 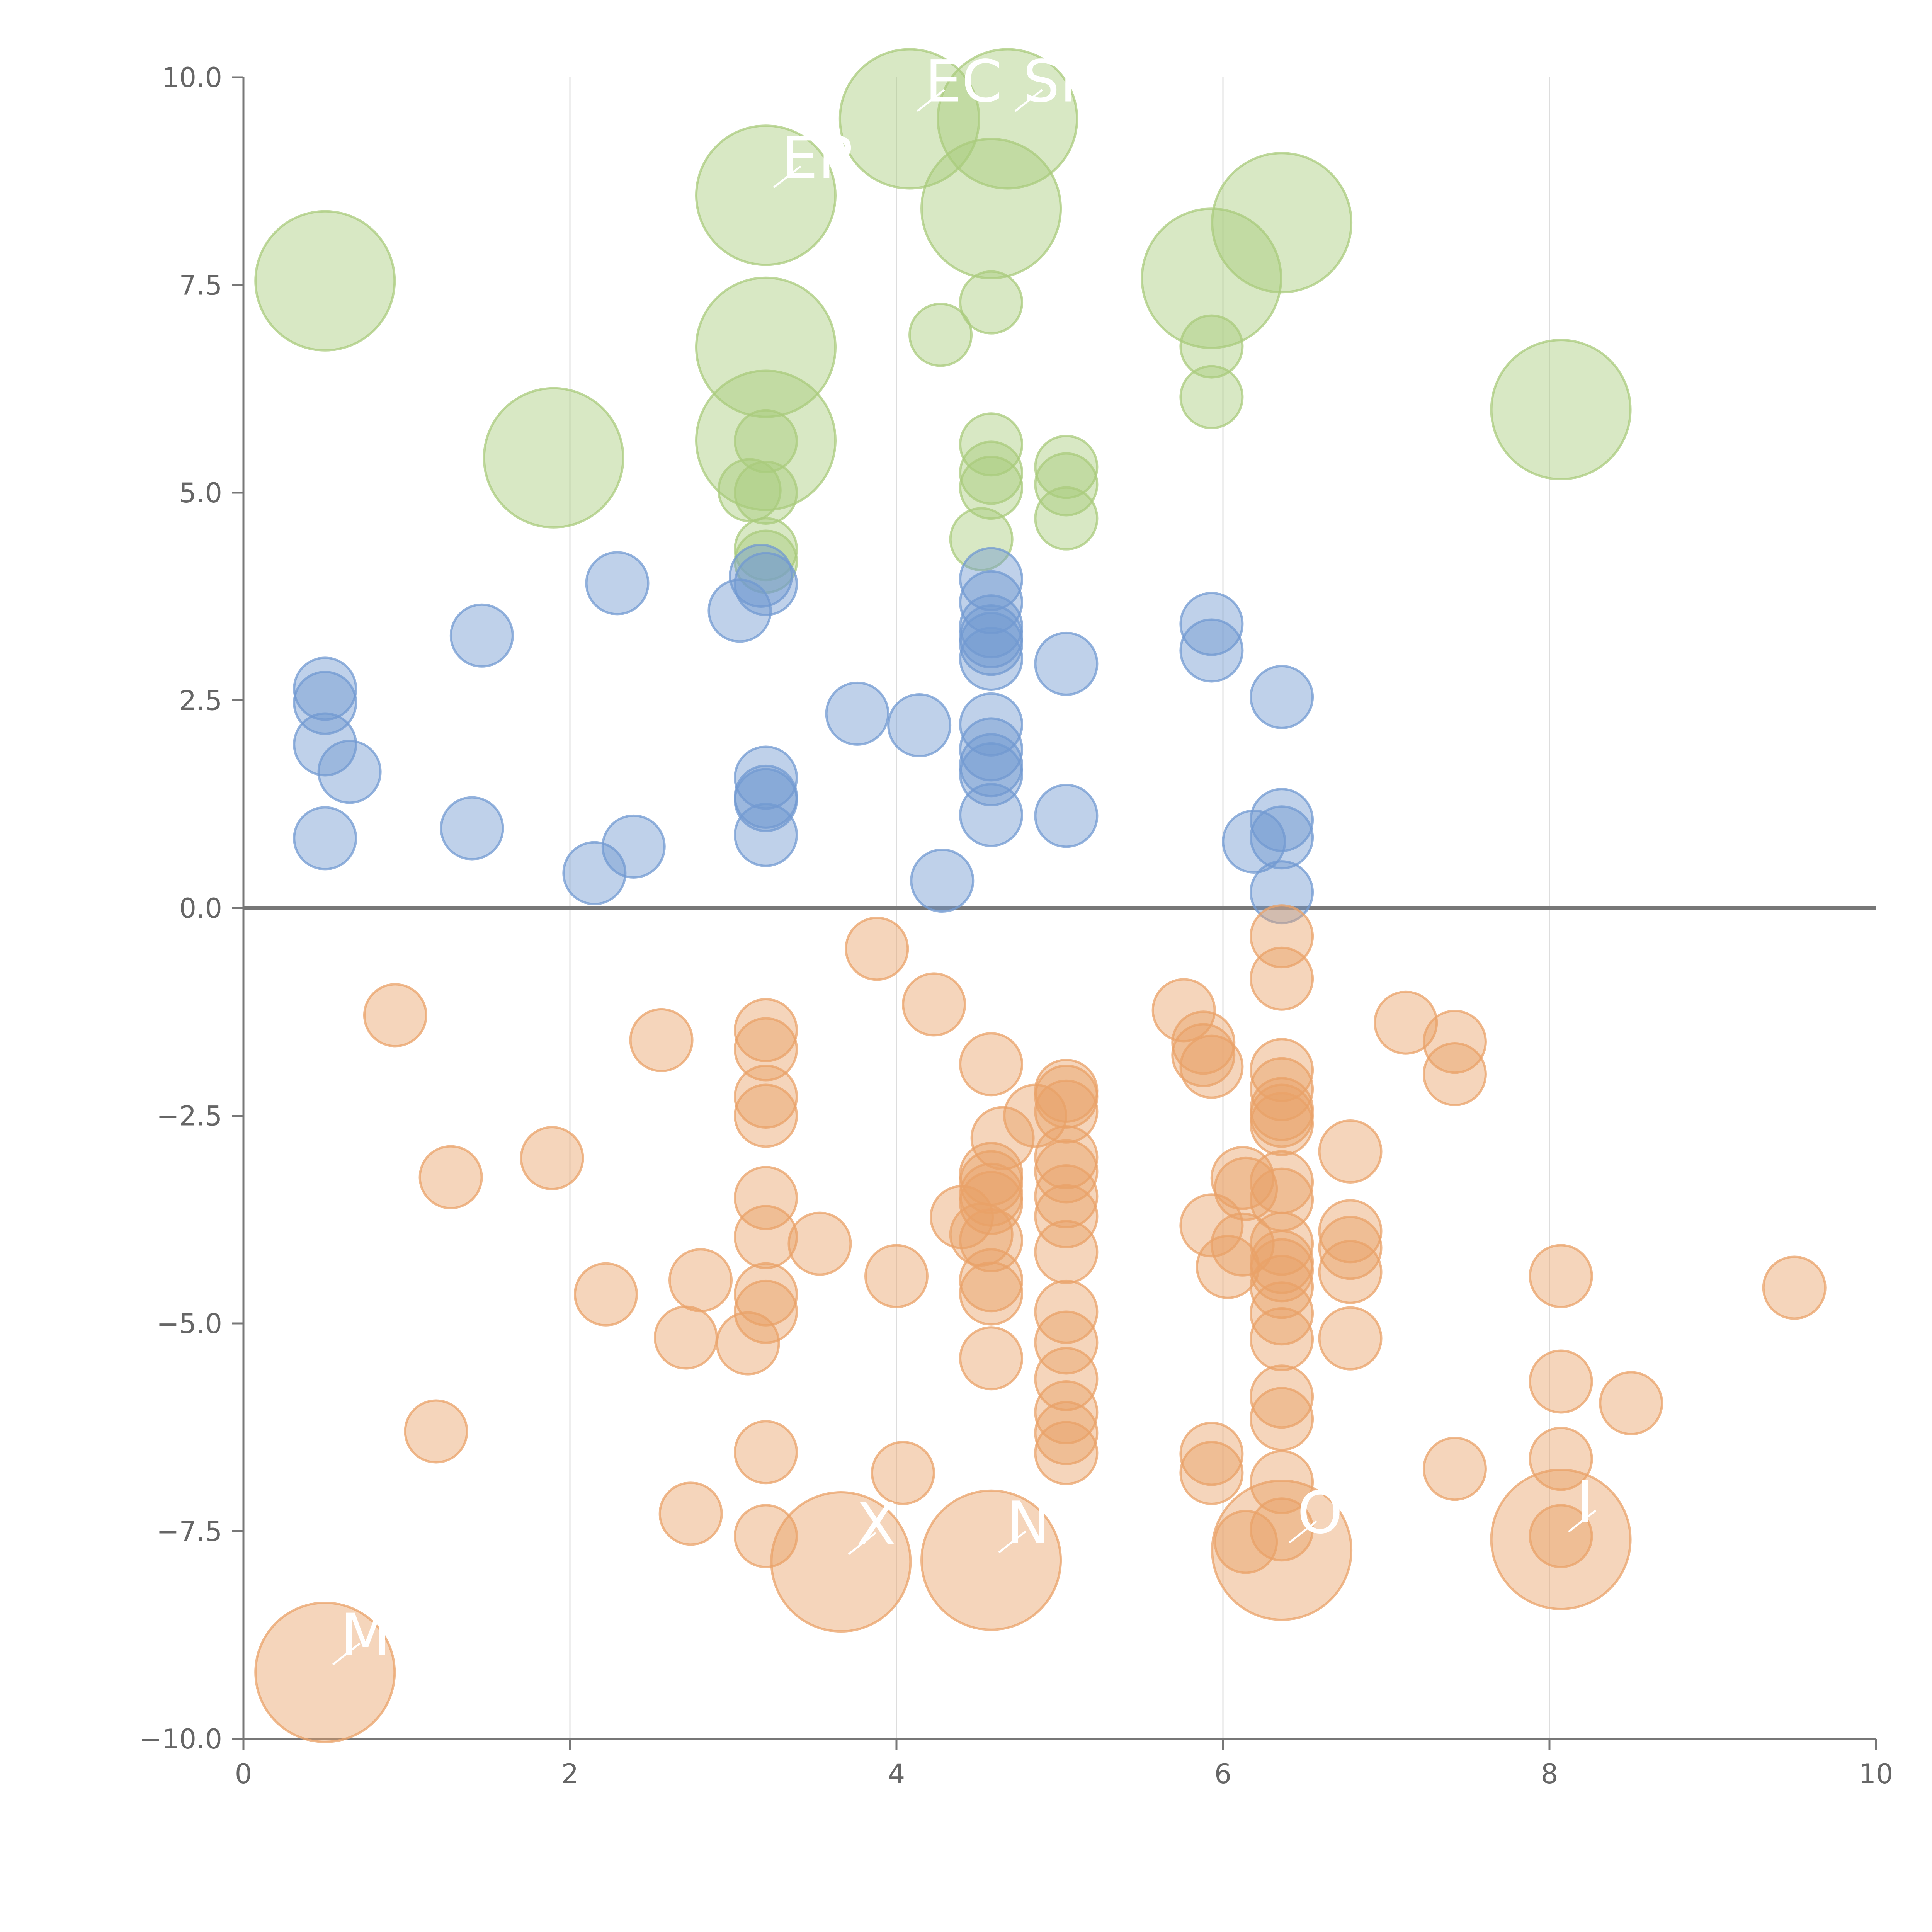 I want to click on x-tick-label-1: 2, so click(x=570, y=1774).